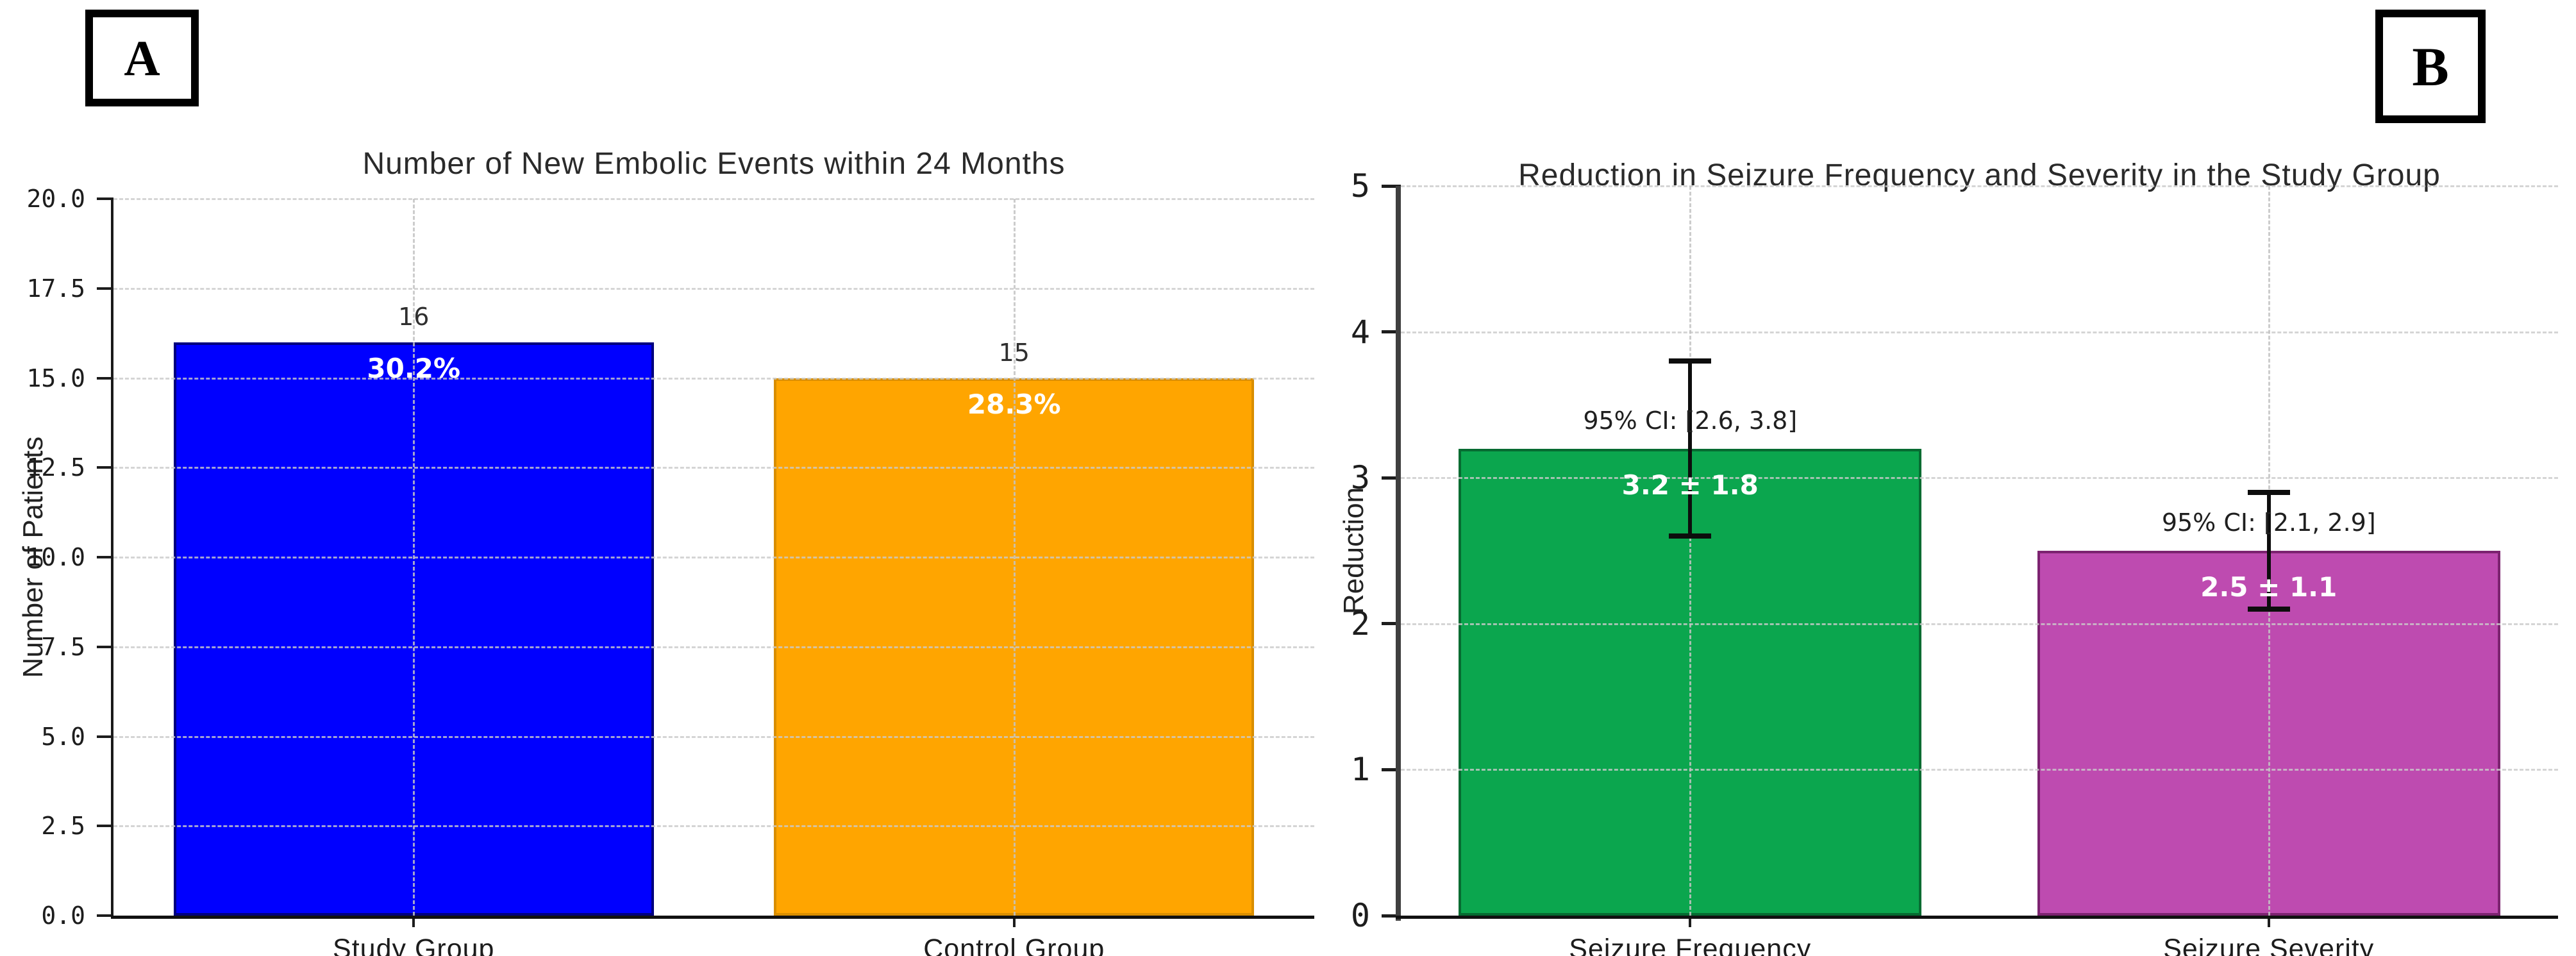 The width and height of the screenshot is (2576, 956). What do you see at coordinates (1360, 478) in the screenshot?
I see `y-tick-label: 3` at bounding box center [1360, 478].